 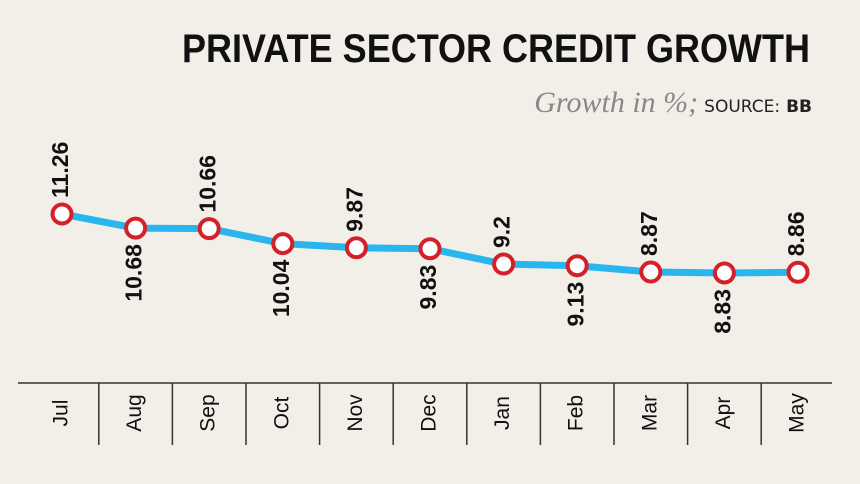 What do you see at coordinates (575, 304) in the screenshot?
I see `data-label: 9.13` at bounding box center [575, 304].